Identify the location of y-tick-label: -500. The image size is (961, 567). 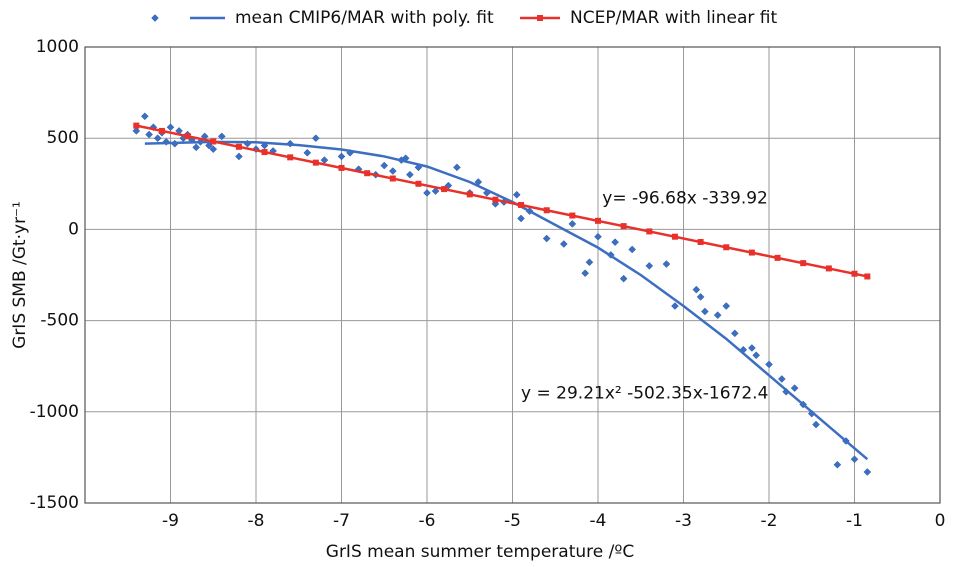
(59, 321).